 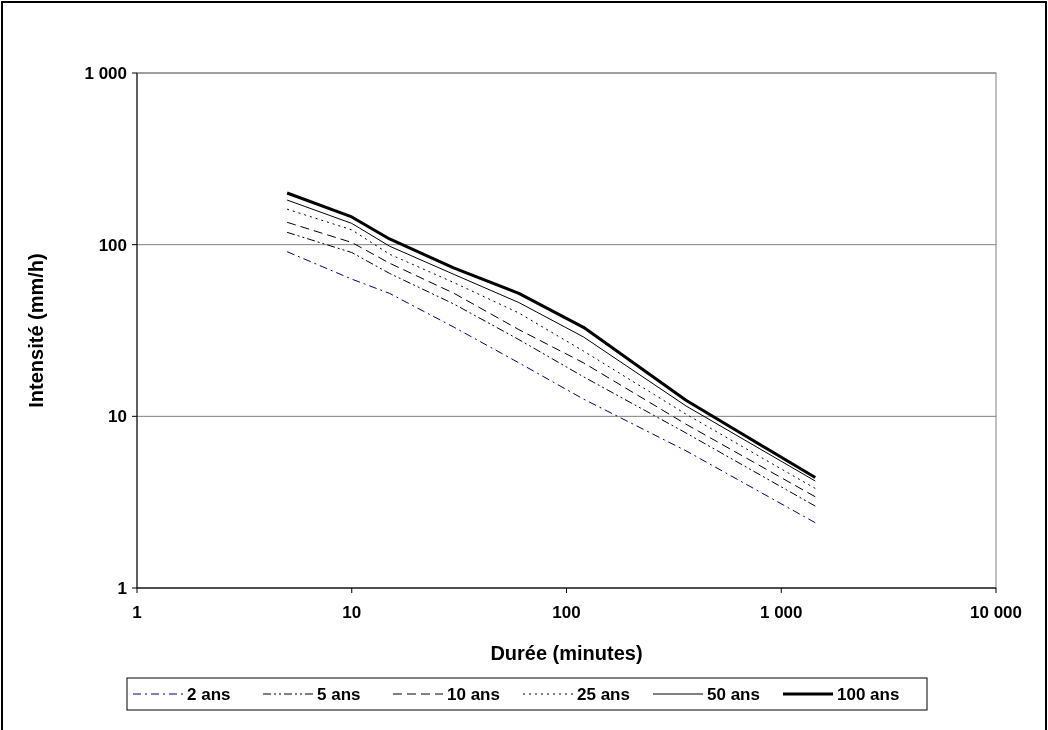 I want to click on y-tick-label: 1 000, so click(x=105, y=73).